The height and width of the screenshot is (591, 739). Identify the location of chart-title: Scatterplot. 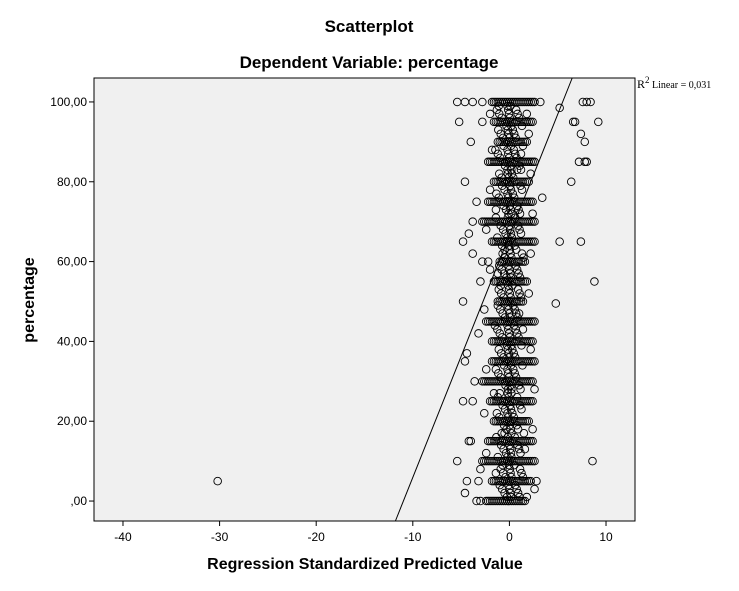
(369, 26).